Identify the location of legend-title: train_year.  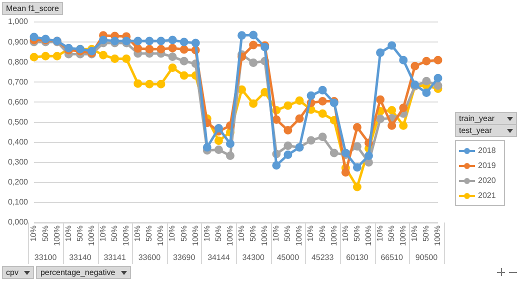
(477, 118).